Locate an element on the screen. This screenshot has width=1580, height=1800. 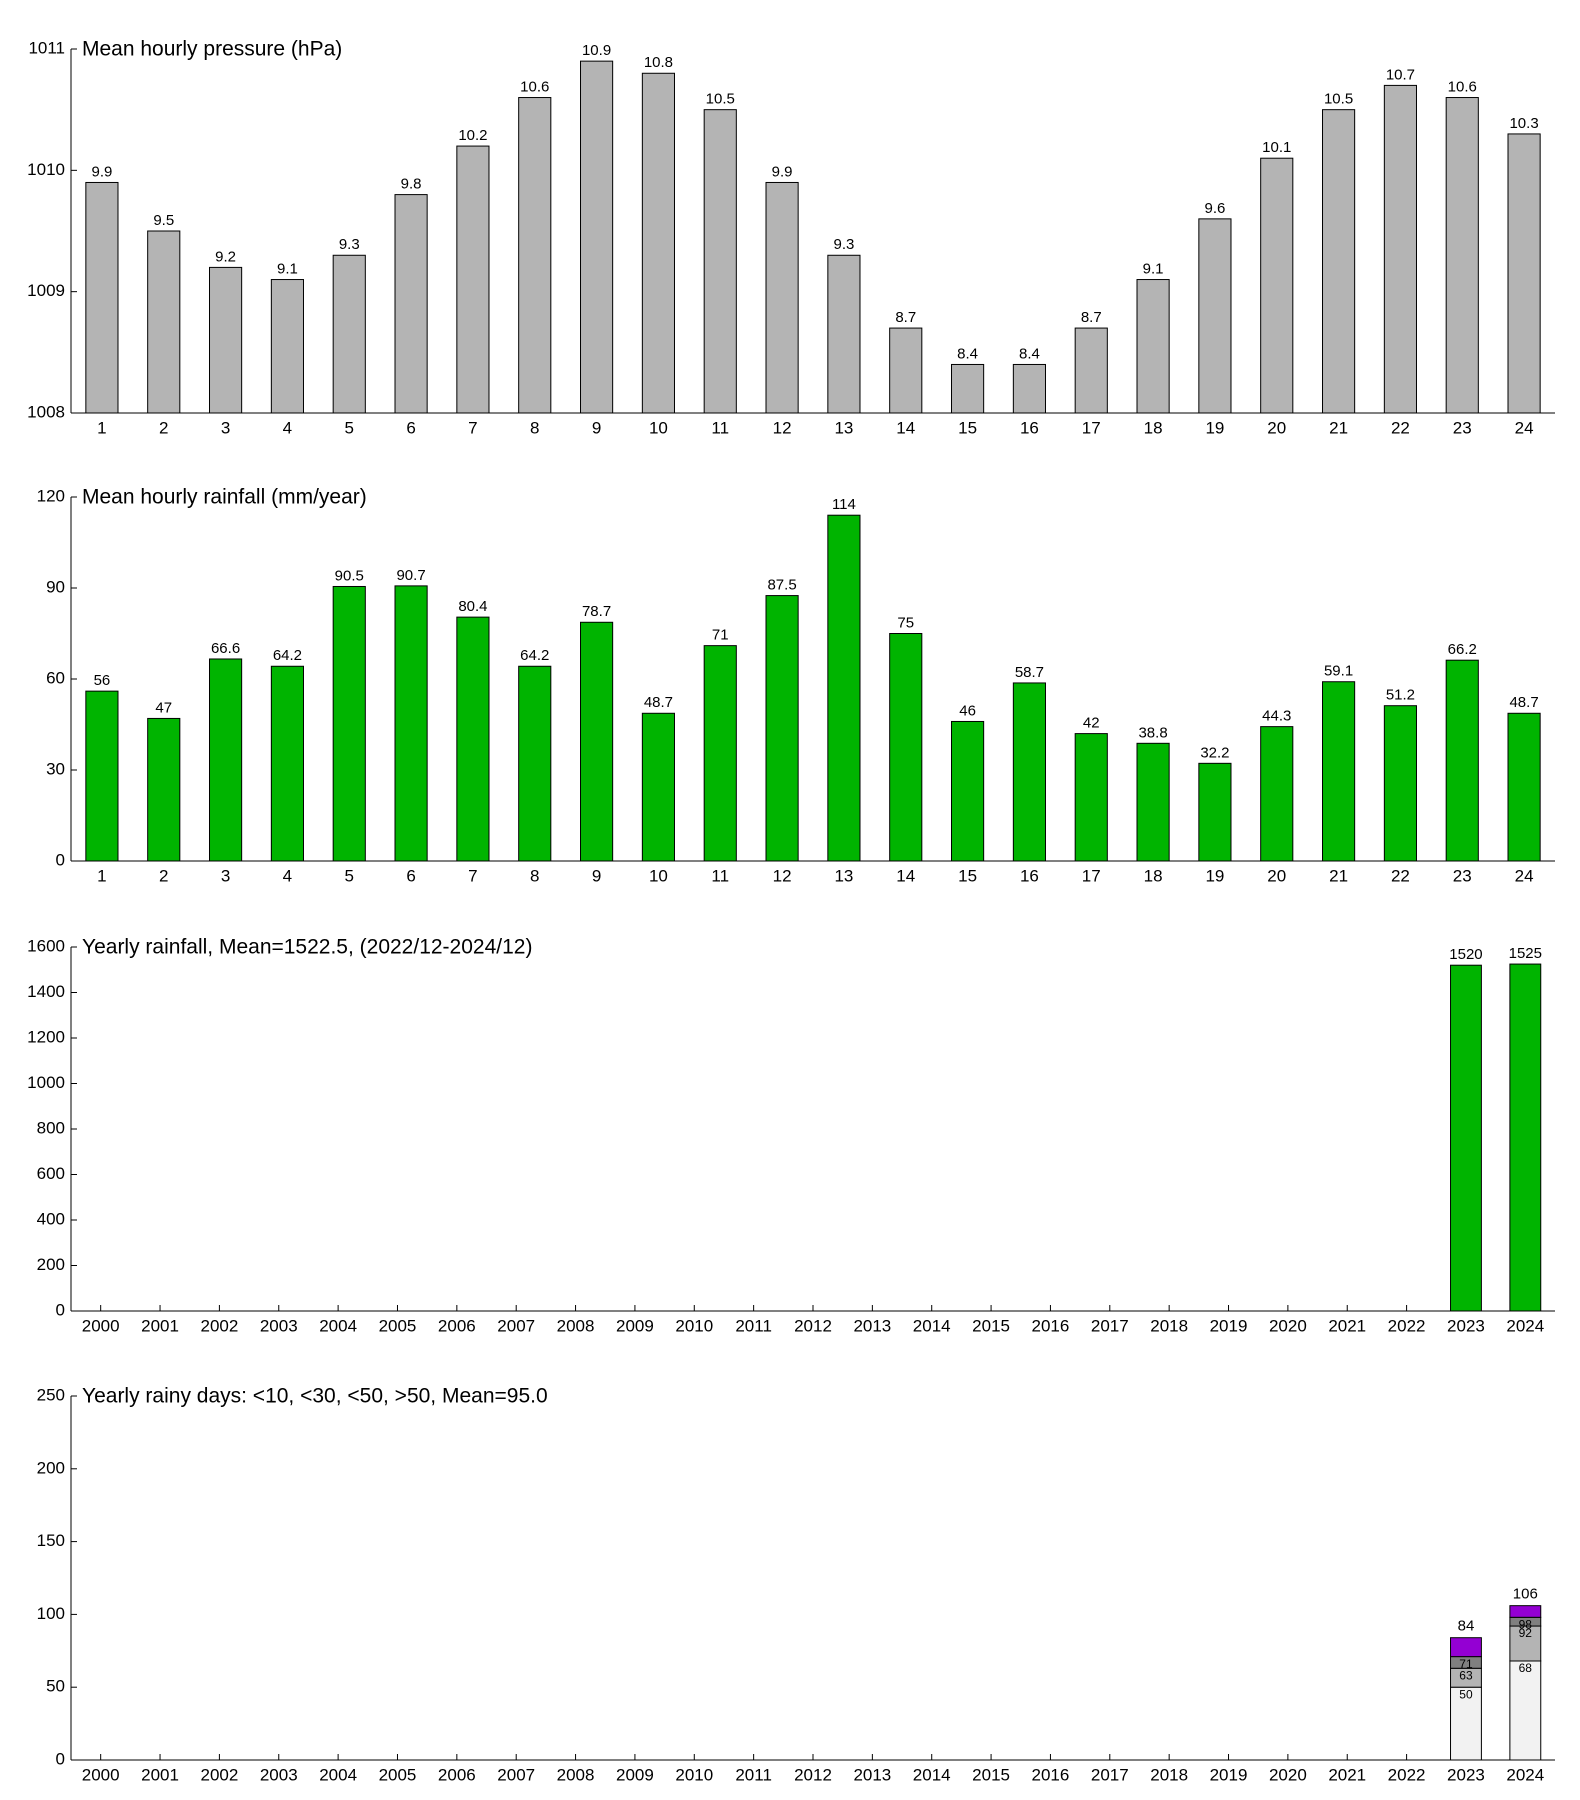
y-tick-label: 1000 is located at coordinates (46, 1082).